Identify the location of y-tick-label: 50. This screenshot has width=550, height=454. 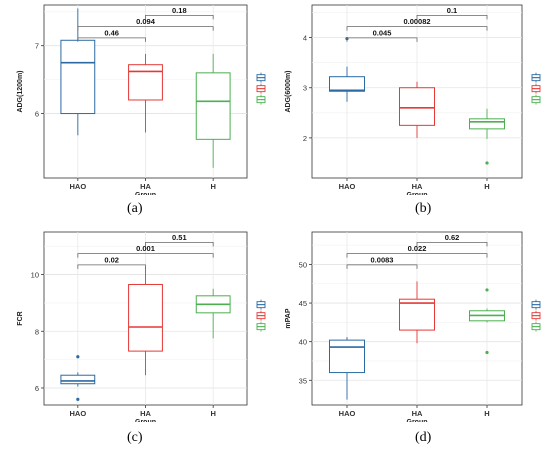
(303, 264).